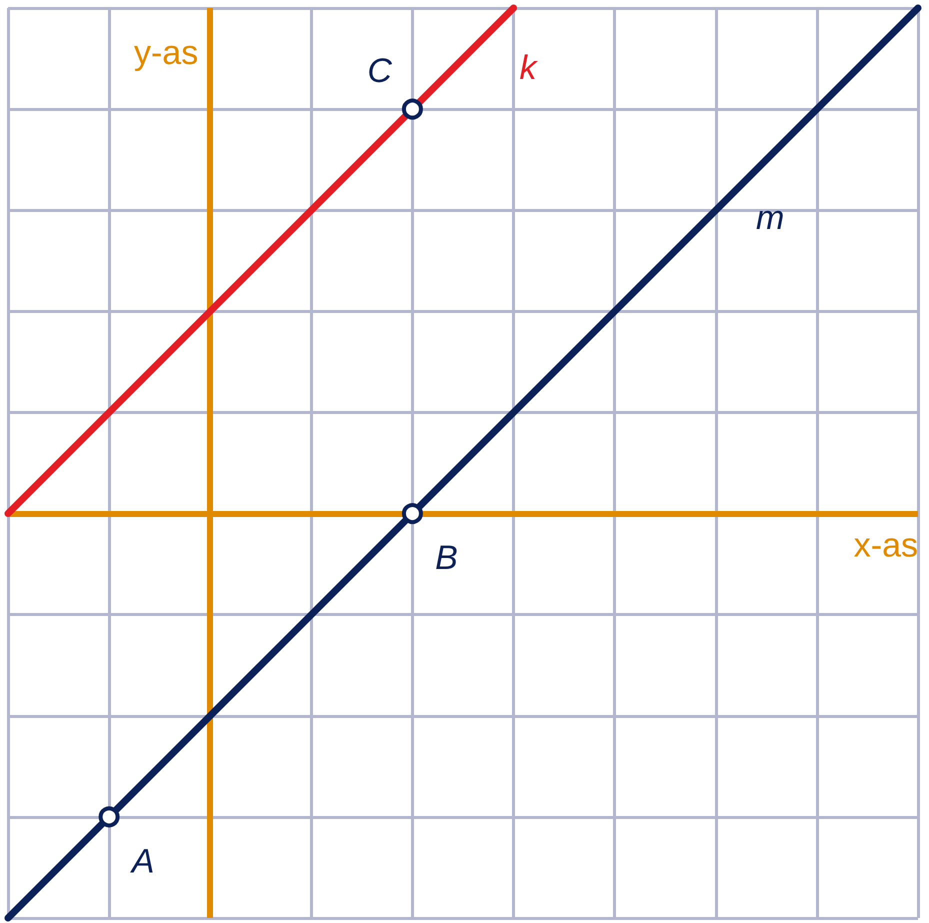  Describe the element at coordinates (770, 218) in the screenshot. I see `series-label: m` at that location.